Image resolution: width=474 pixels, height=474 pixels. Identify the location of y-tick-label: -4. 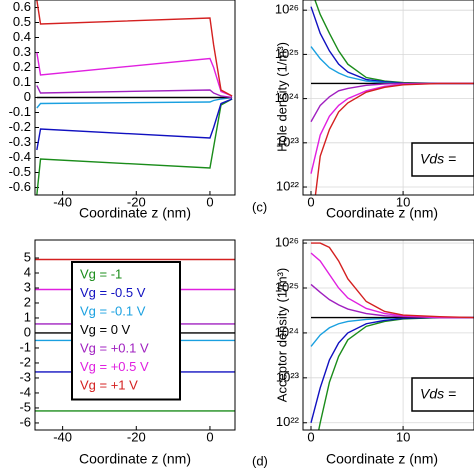
(25, 391).